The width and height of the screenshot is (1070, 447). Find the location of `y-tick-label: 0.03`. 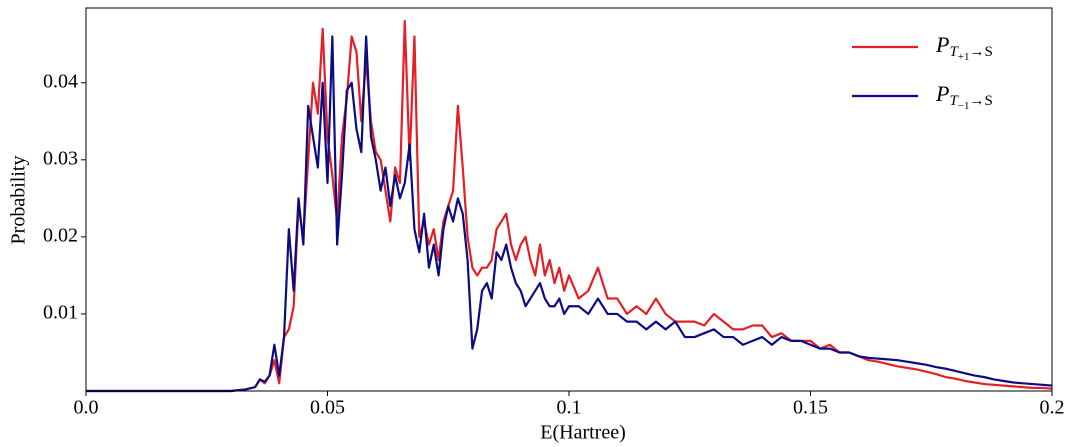

y-tick-label: 0.03 is located at coordinates (60, 158).